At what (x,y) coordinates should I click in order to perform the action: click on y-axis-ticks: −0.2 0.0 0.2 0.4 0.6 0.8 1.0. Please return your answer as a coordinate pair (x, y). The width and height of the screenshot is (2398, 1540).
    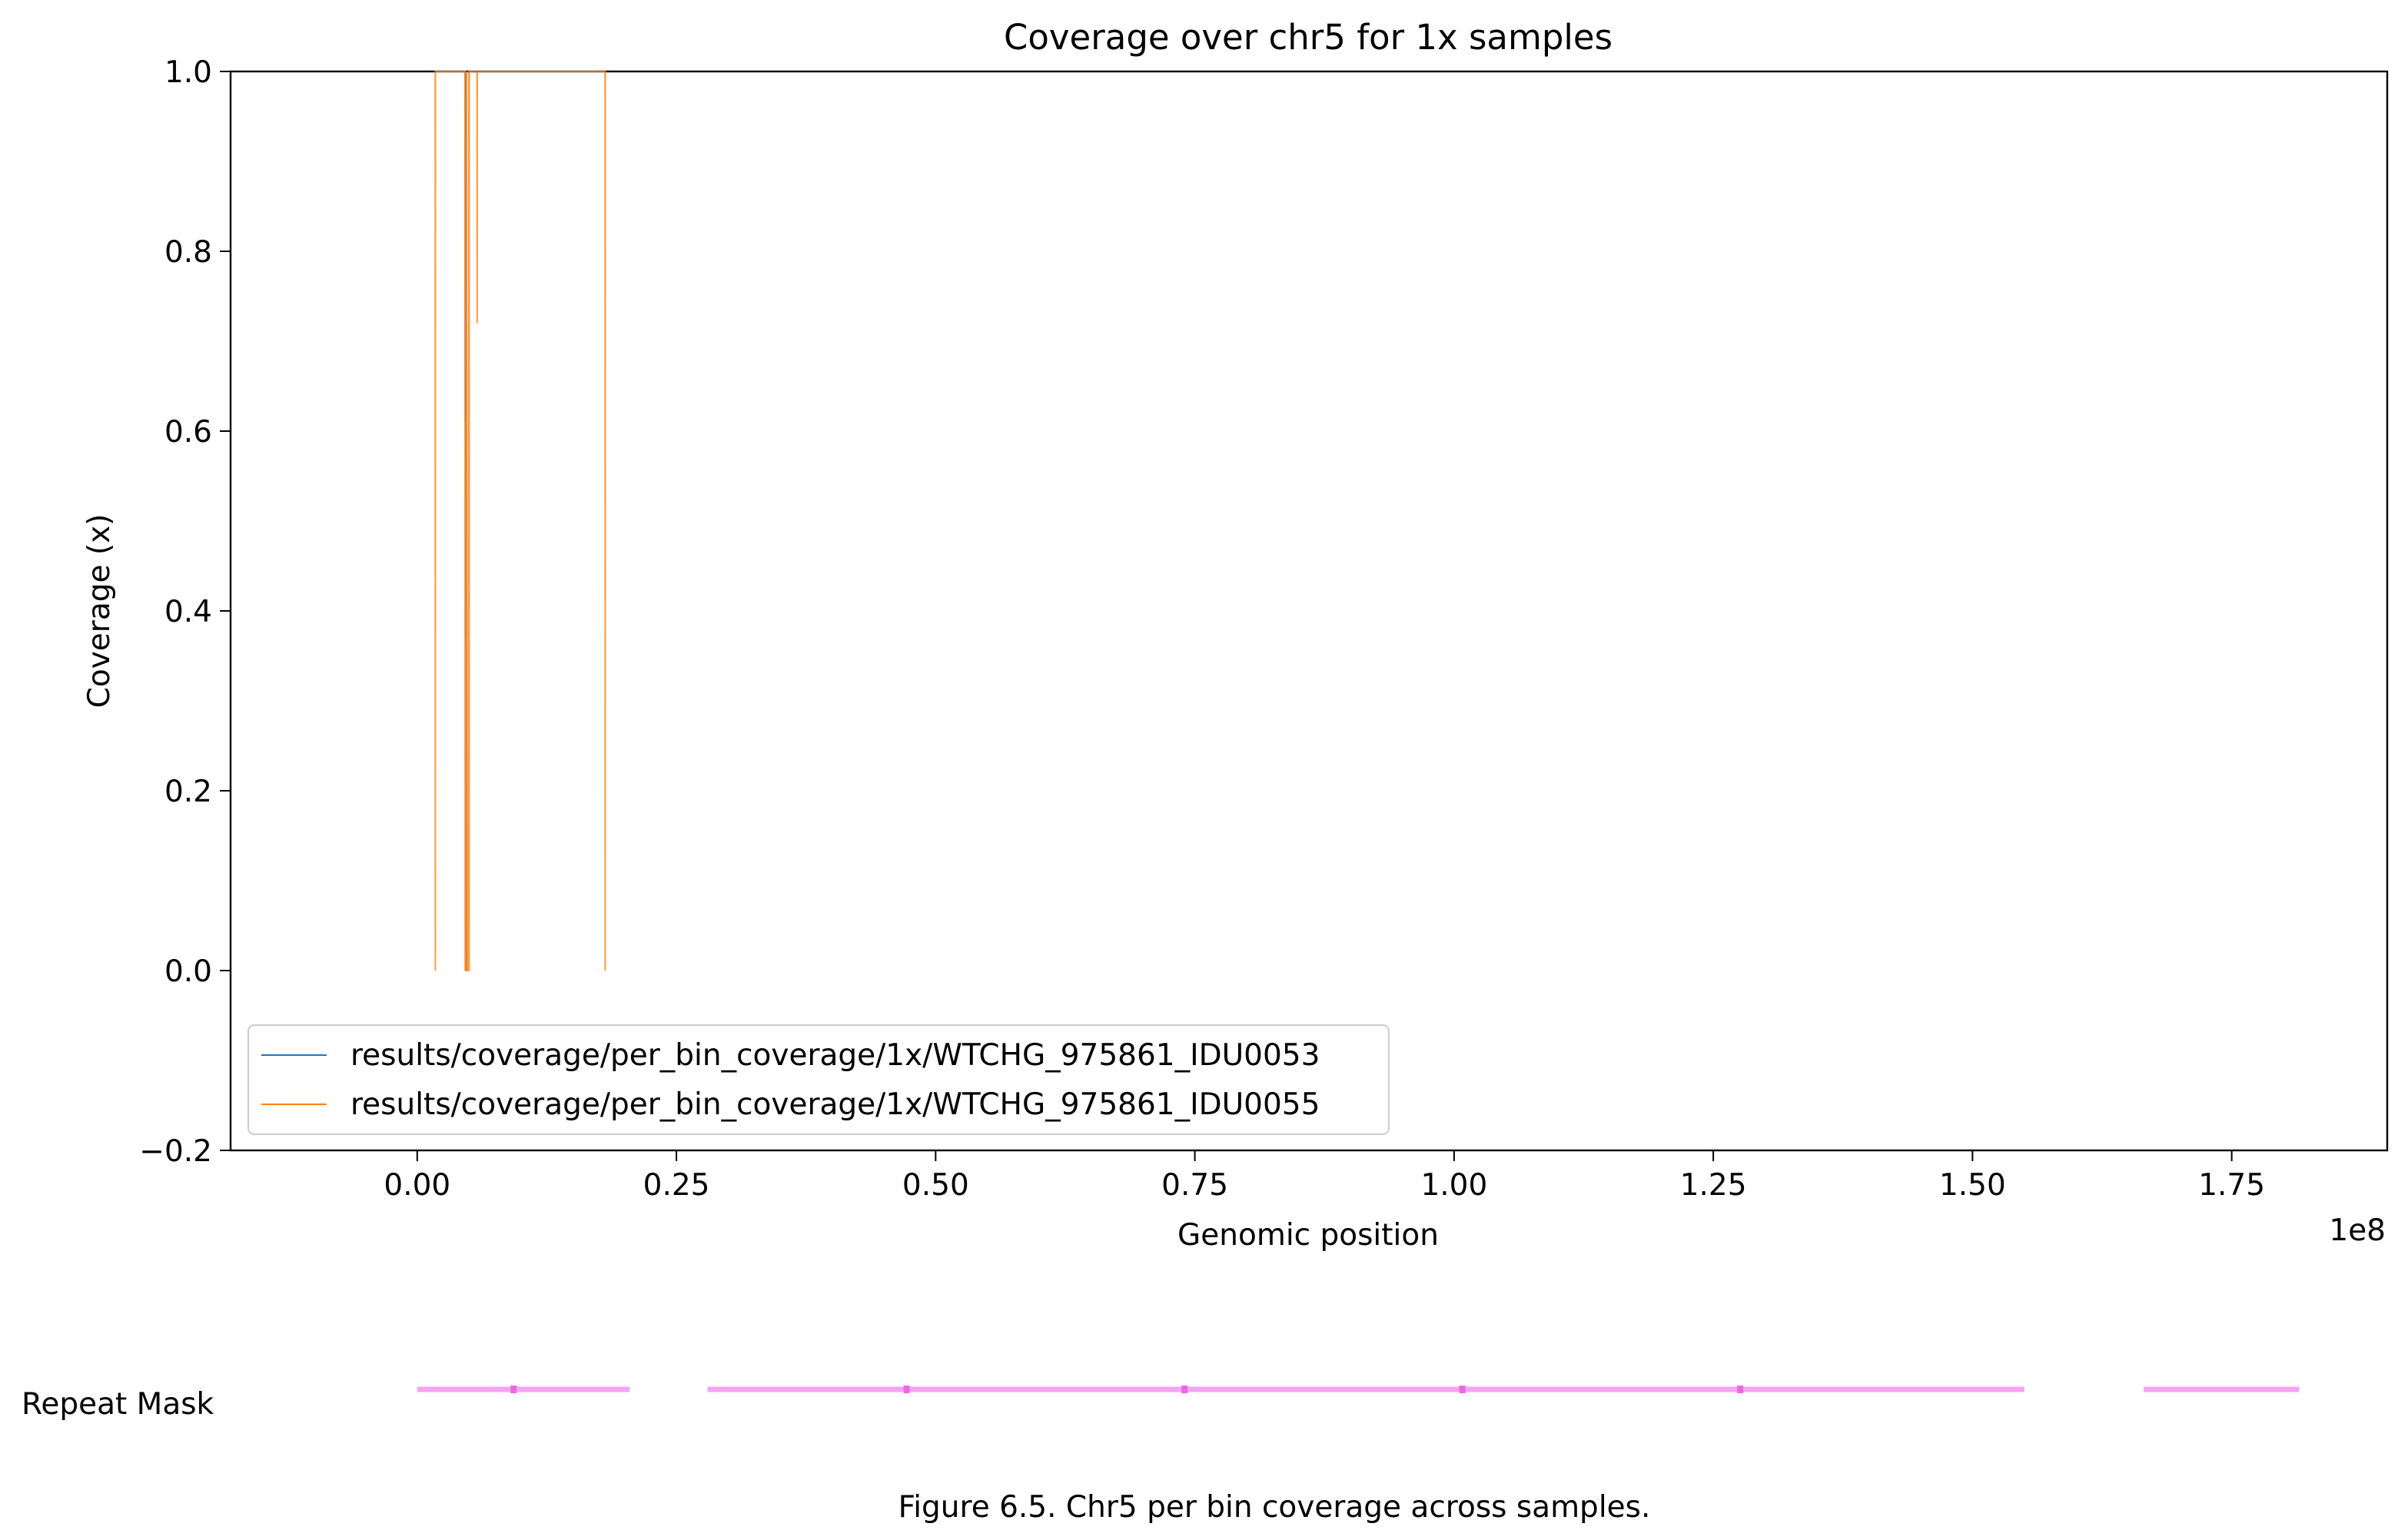
    Looking at the image, I should click on (185, 612).